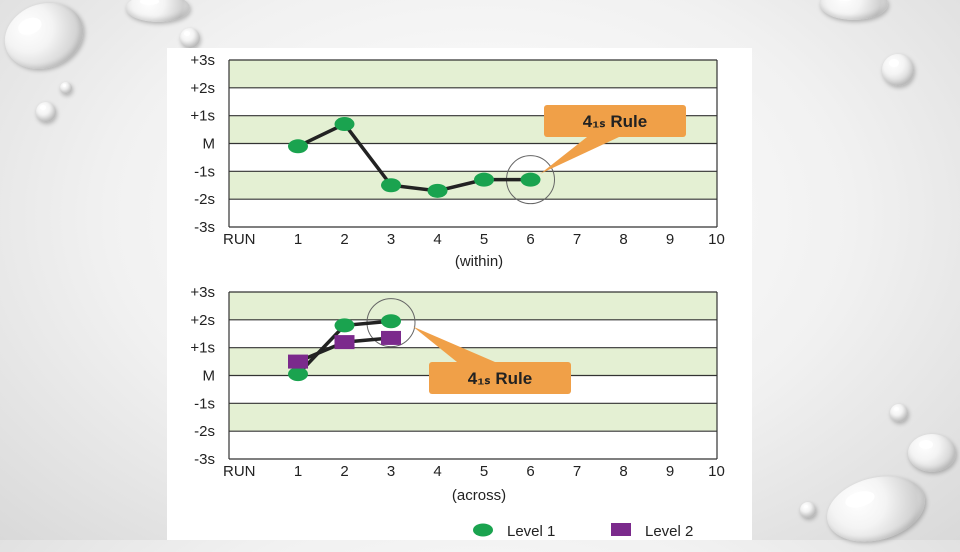  Describe the element at coordinates (479, 495) in the screenshot. I see `x-axis-title: (across)` at that location.